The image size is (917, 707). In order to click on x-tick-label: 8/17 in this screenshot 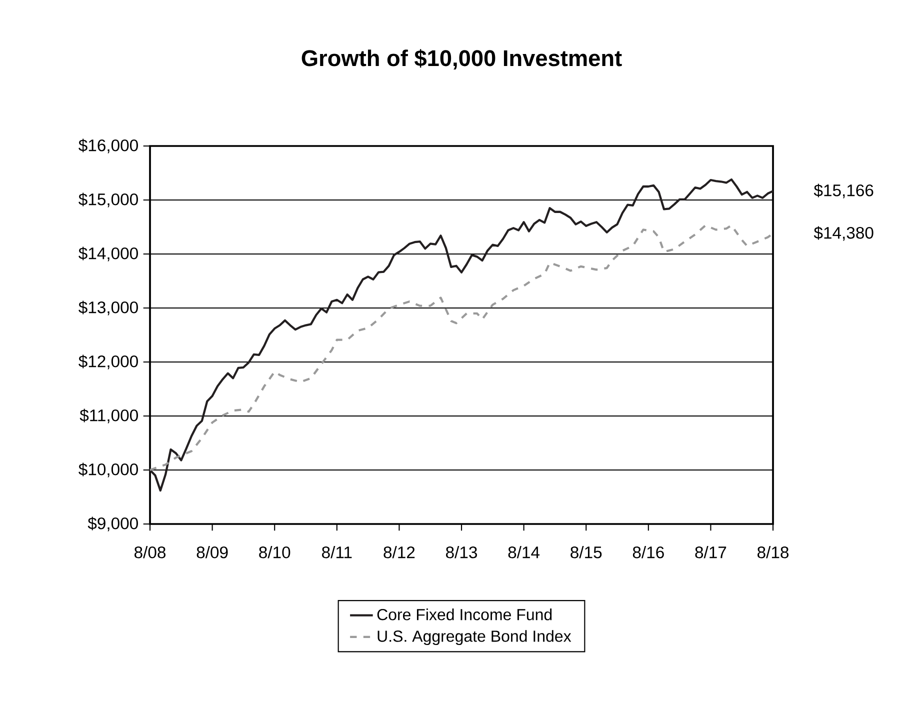, I will do `click(710, 552)`.